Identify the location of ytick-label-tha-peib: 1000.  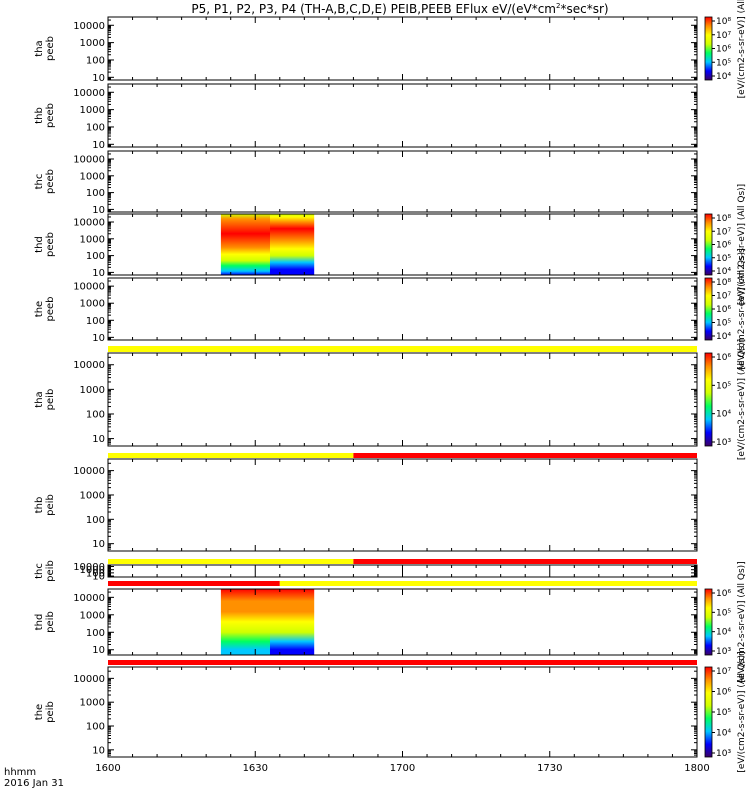
(92, 390).